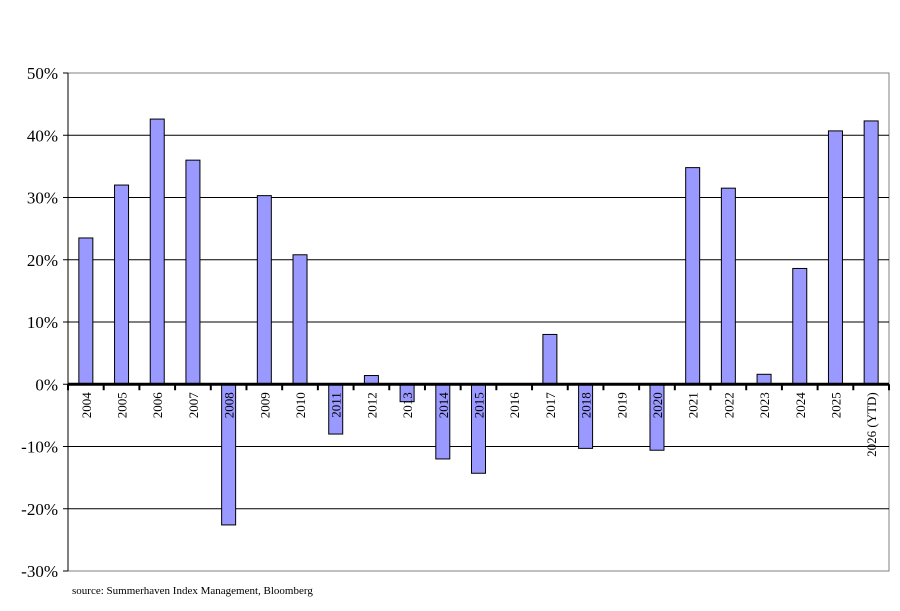 The height and width of the screenshot is (611, 900). Describe the element at coordinates (407, 405) in the screenshot. I see `x-tick-label: 2013` at that location.